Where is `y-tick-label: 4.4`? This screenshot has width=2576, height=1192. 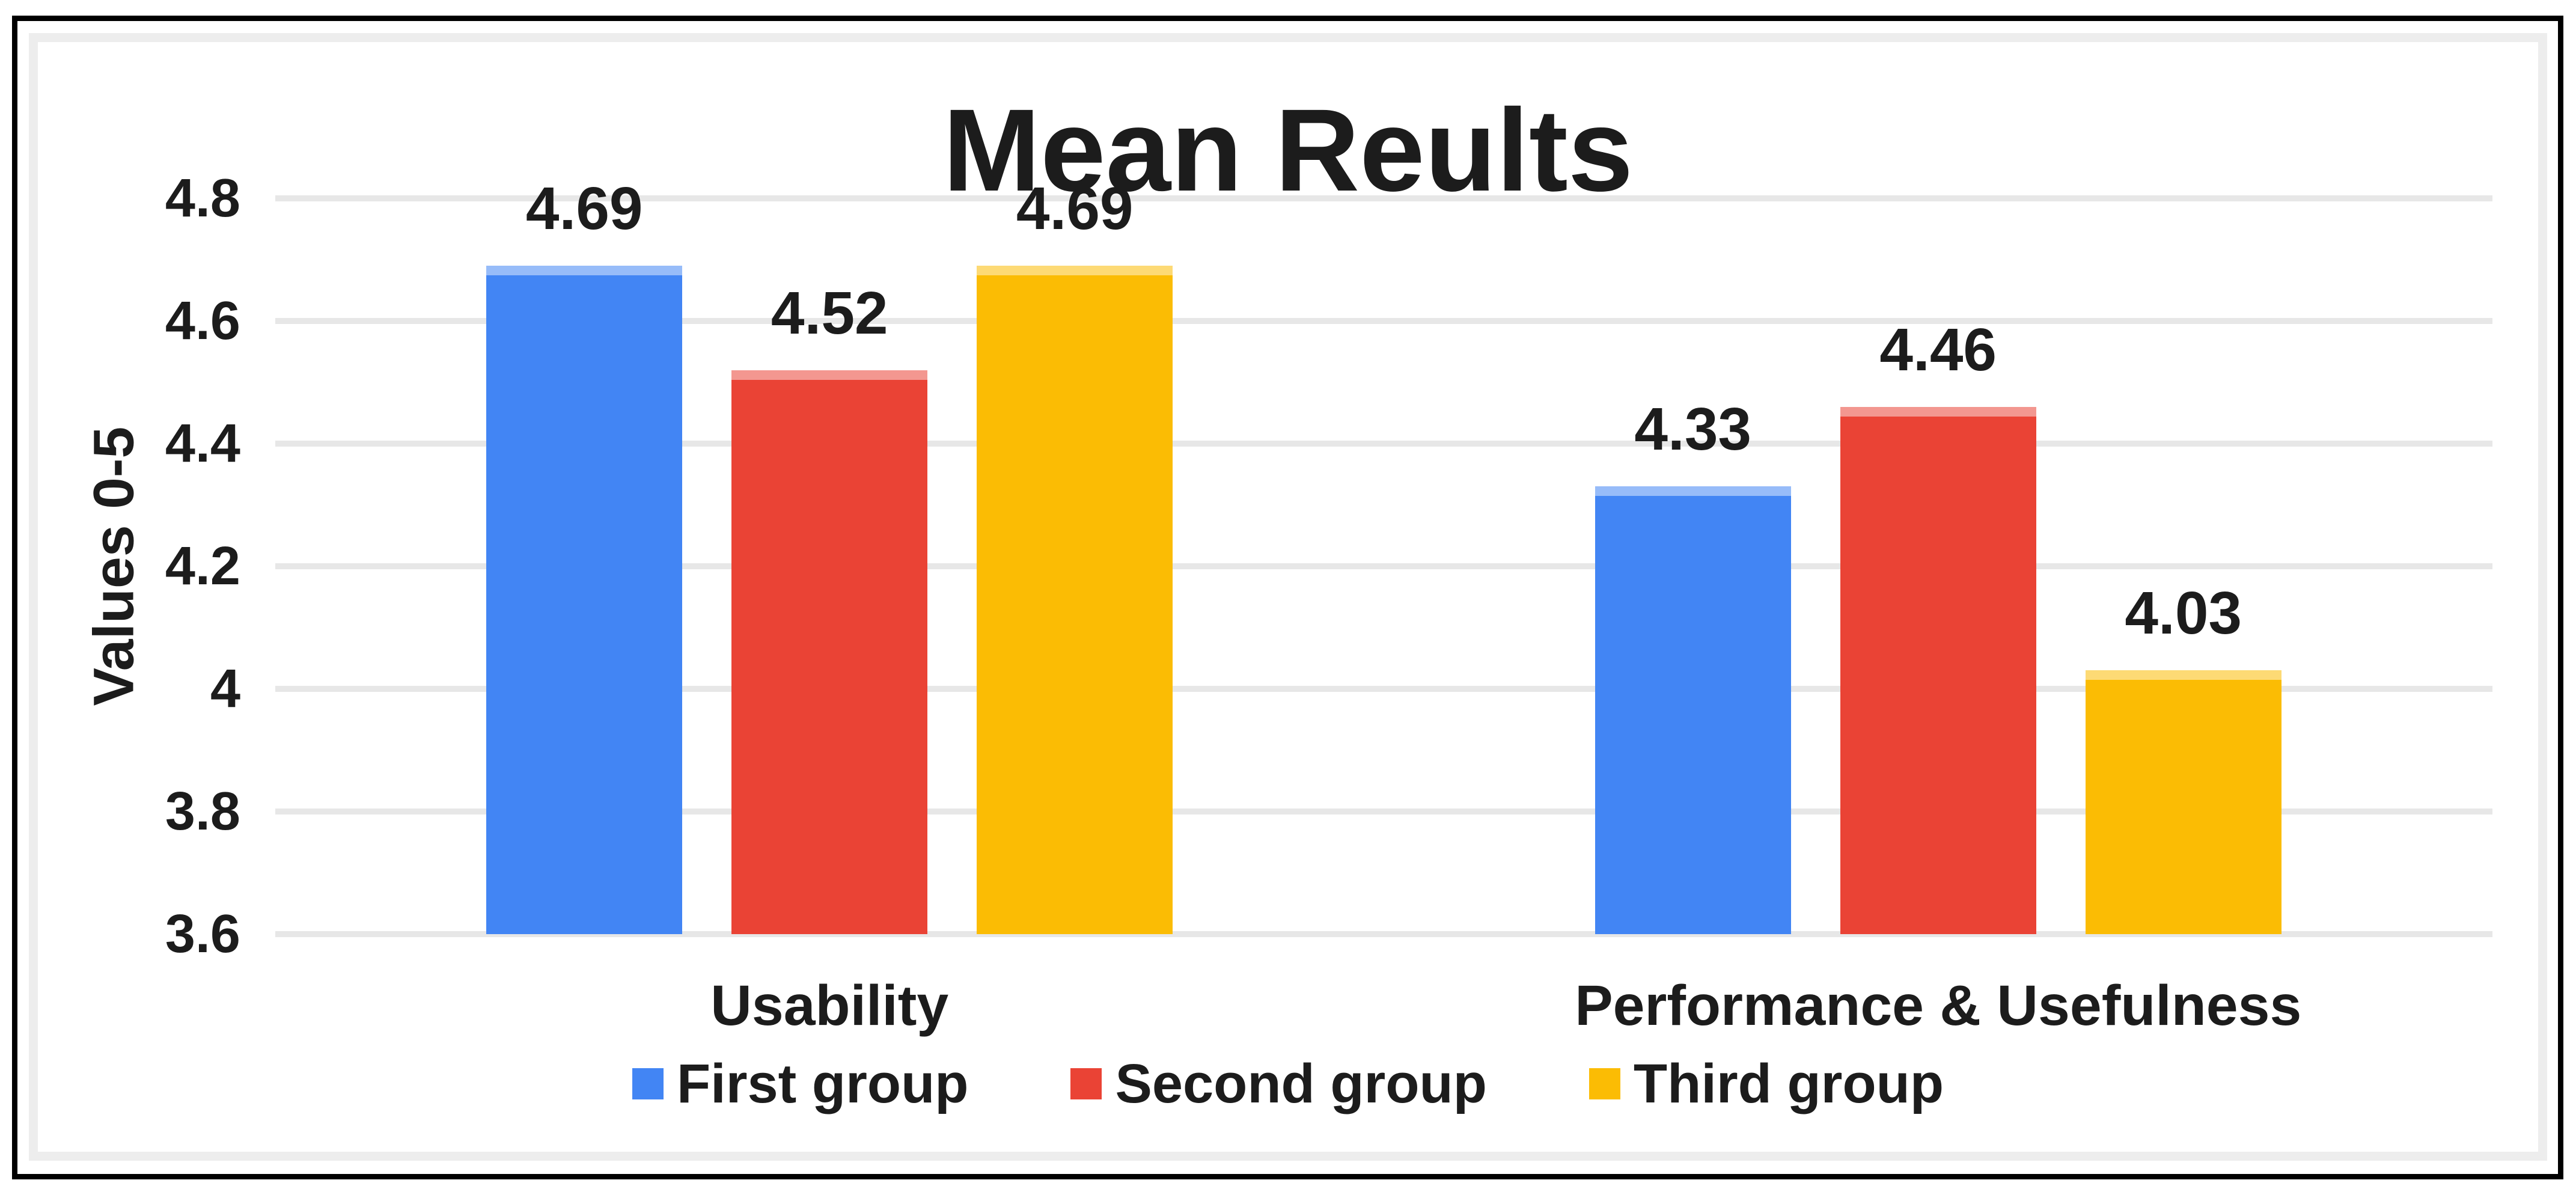 y-tick-label: 4.4 is located at coordinates (202, 444).